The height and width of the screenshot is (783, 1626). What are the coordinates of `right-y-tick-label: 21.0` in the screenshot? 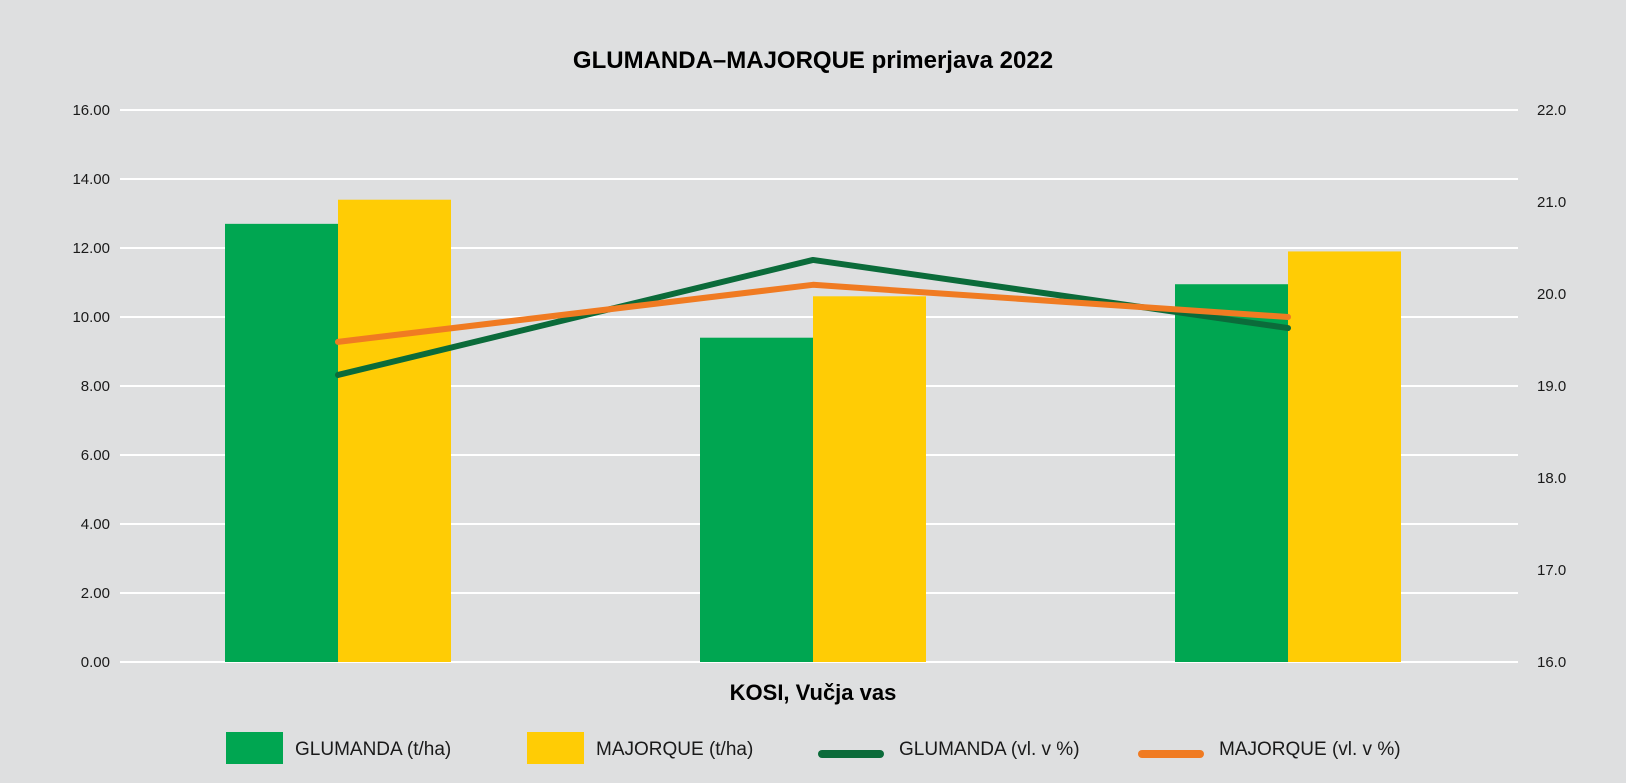 It's located at (1551, 202).